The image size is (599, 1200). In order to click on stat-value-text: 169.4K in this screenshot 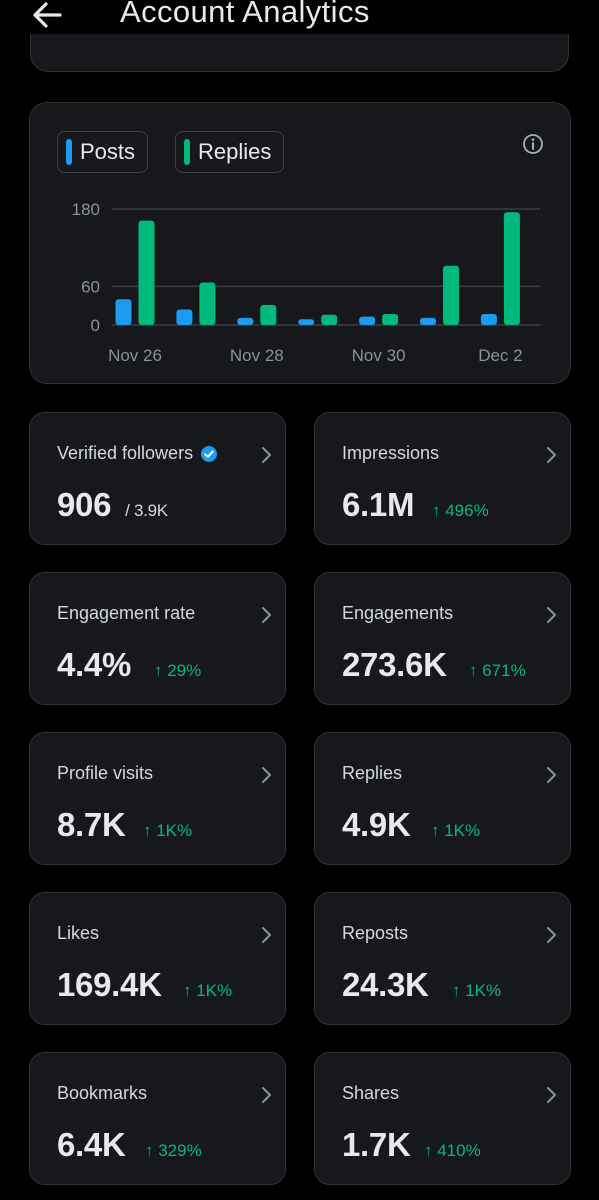, I will do `click(109, 984)`.